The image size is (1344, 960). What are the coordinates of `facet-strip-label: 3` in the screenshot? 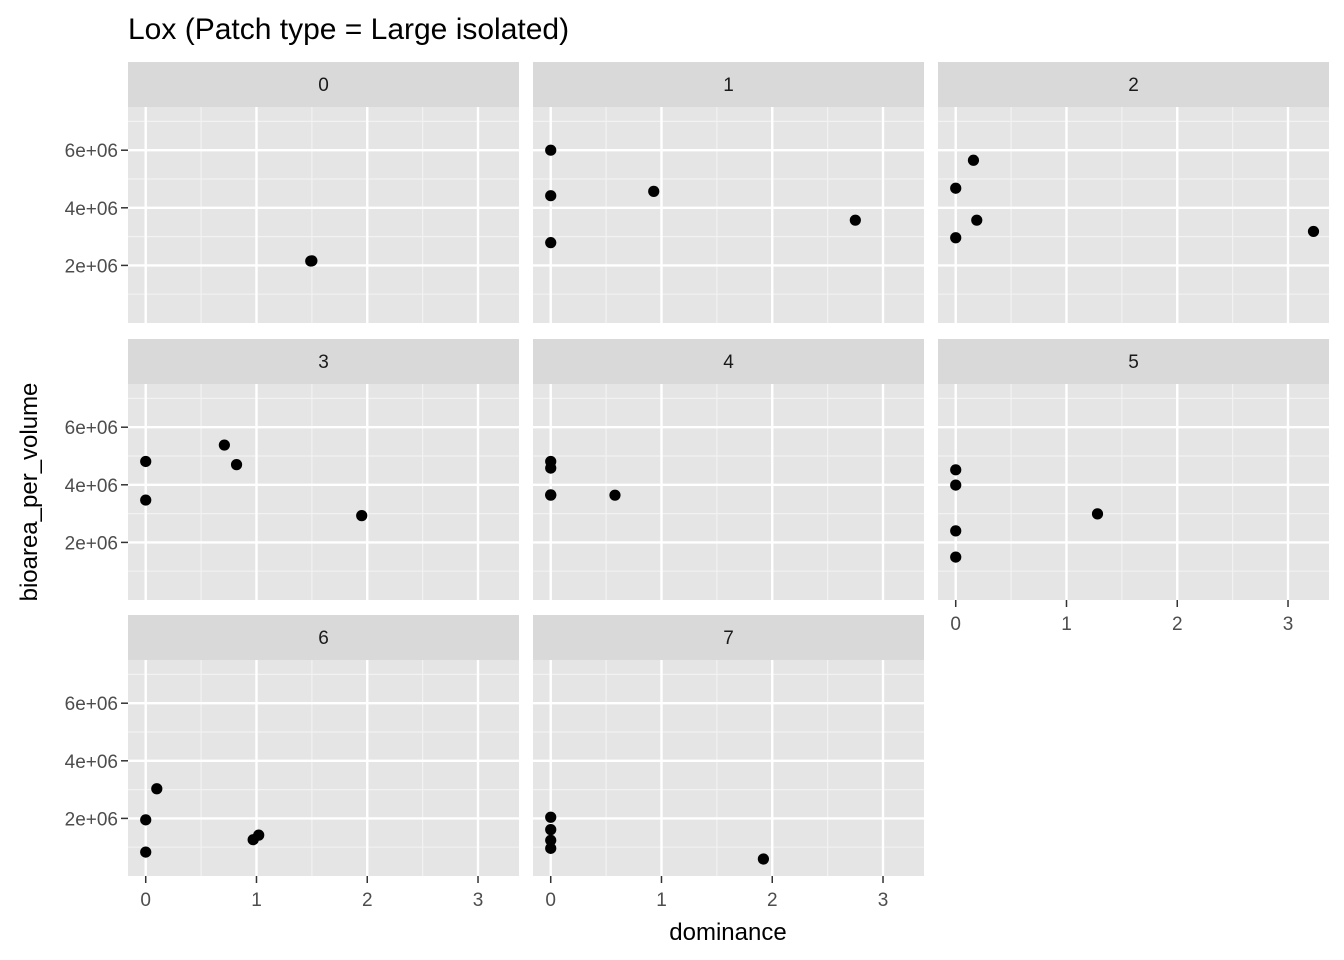 It's located at (323, 362).